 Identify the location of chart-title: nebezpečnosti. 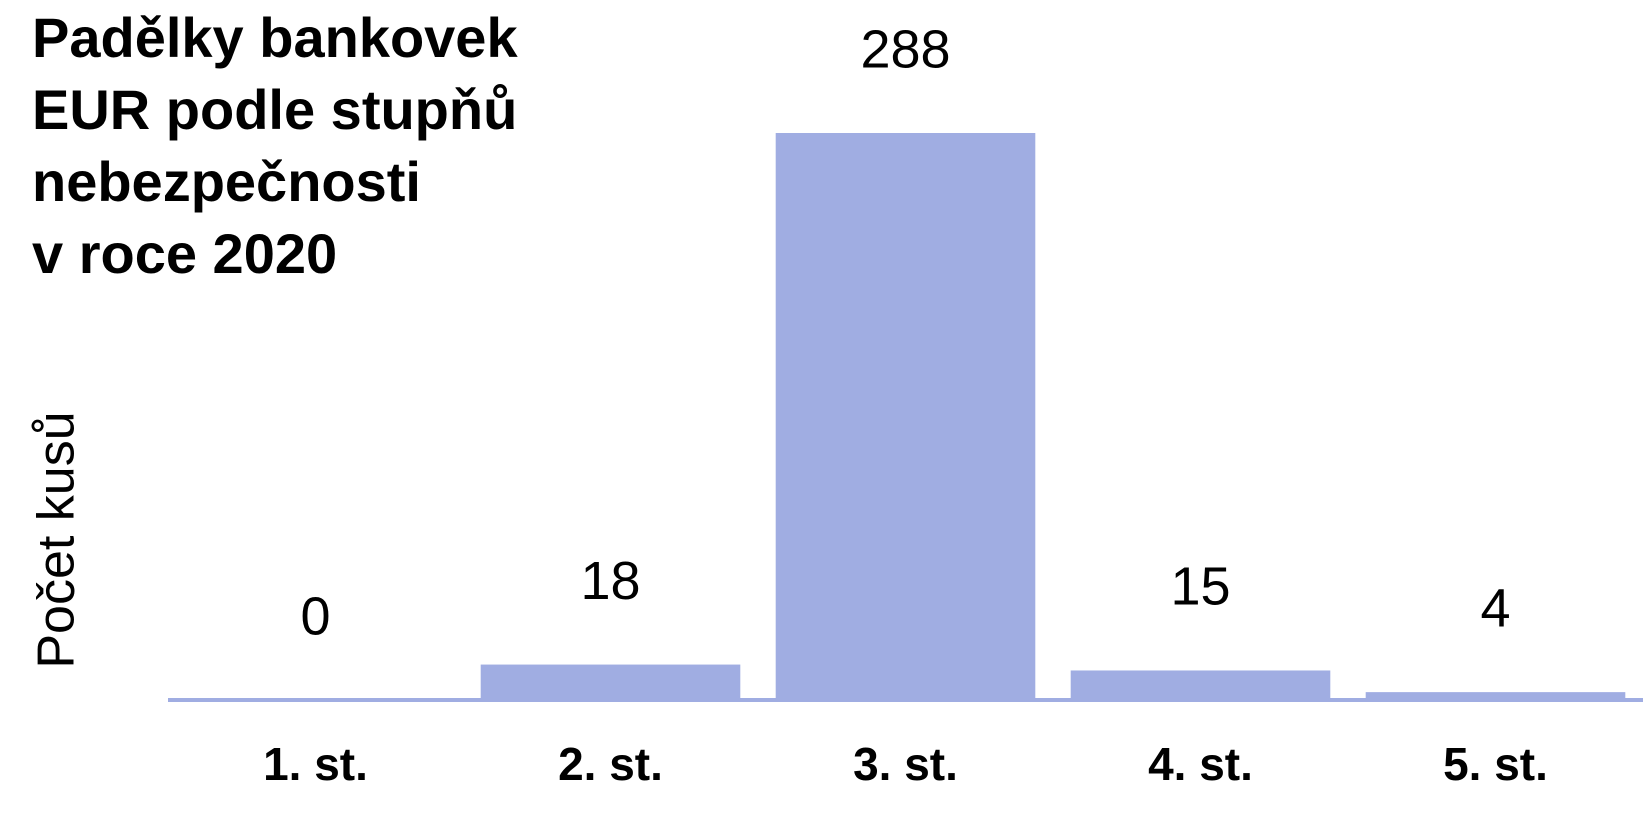
(226, 181).